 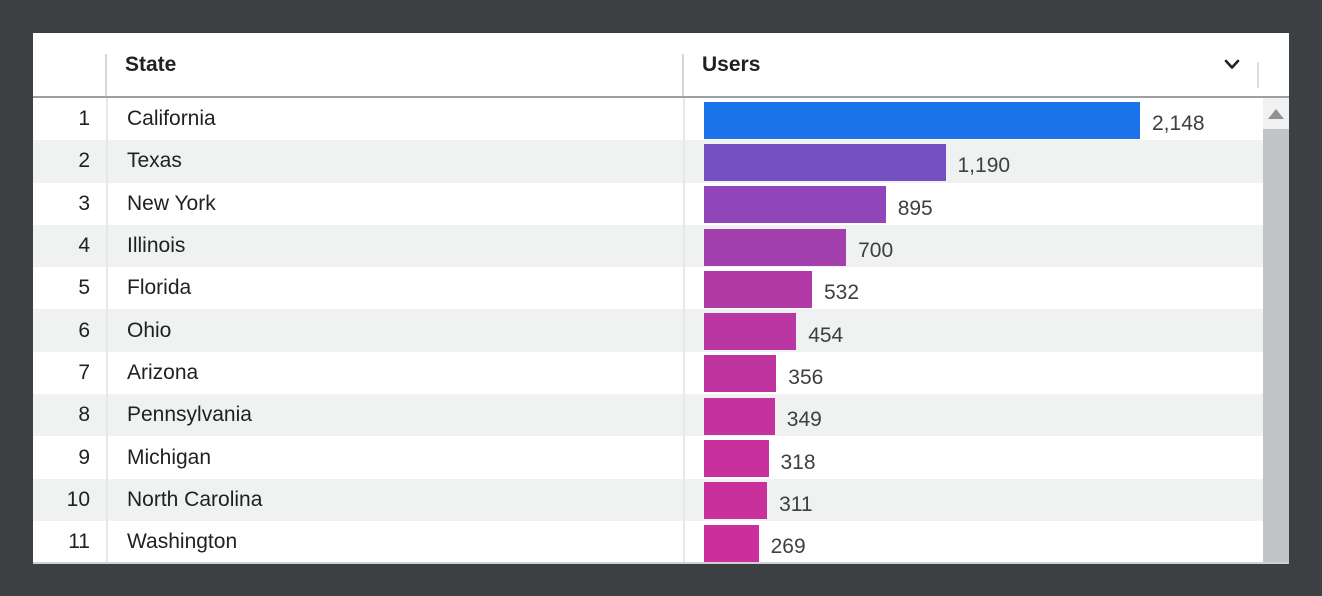 What do you see at coordinates (394, 330) in the screenshot?
I see `row-state-name: Ohio` at bounding box center [394, 330].